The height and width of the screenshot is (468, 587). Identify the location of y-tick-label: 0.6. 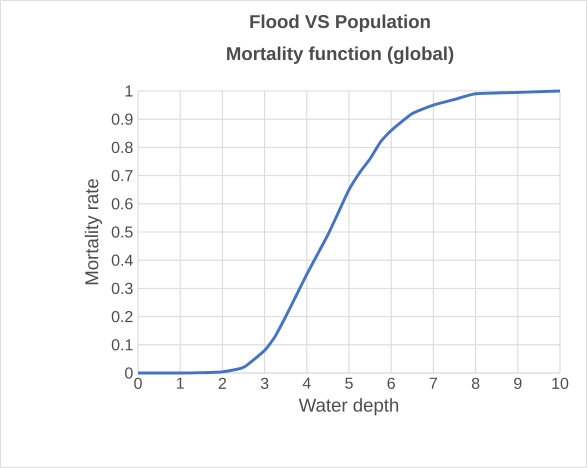
(122, 204).